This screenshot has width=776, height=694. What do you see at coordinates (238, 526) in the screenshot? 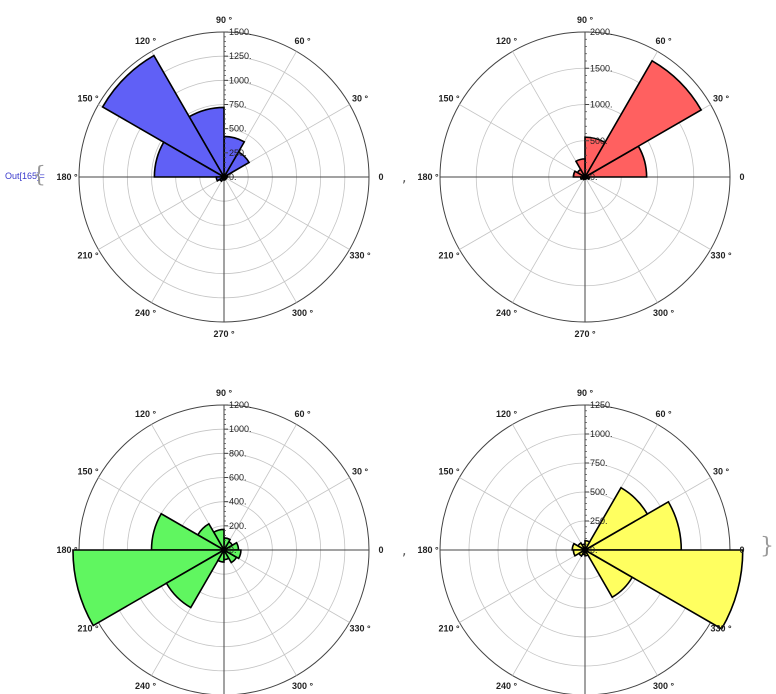
I see `radial-tick-label: 200.` at bounding box center [238, 526].